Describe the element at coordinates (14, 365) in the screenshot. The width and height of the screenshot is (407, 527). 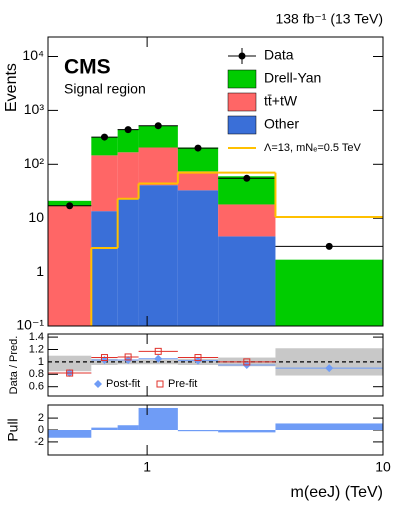
I see `ratio-y-label: Data / Pred.` at that location.